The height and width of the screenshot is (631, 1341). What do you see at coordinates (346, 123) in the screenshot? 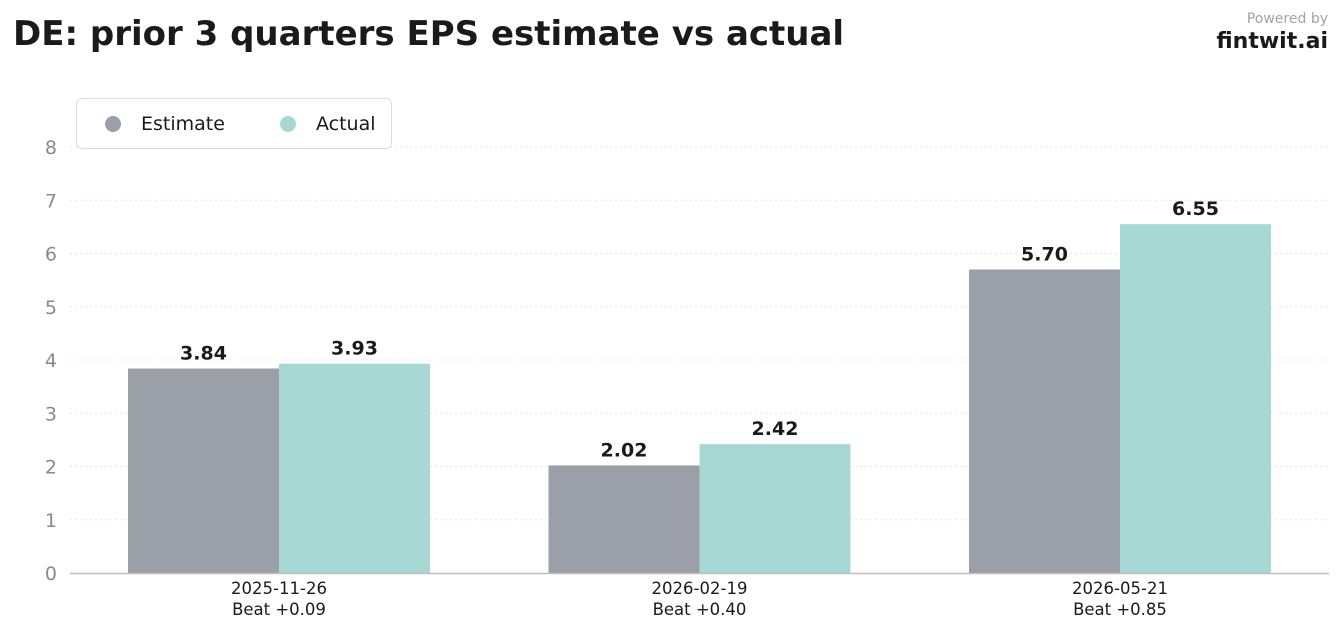
I see `legend-label-actual: Actual` at bounding box center [346, 123].